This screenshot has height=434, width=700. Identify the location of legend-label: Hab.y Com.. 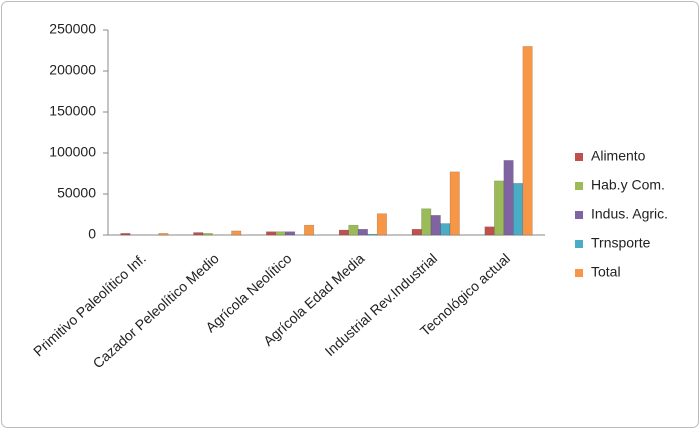
(628, 185).